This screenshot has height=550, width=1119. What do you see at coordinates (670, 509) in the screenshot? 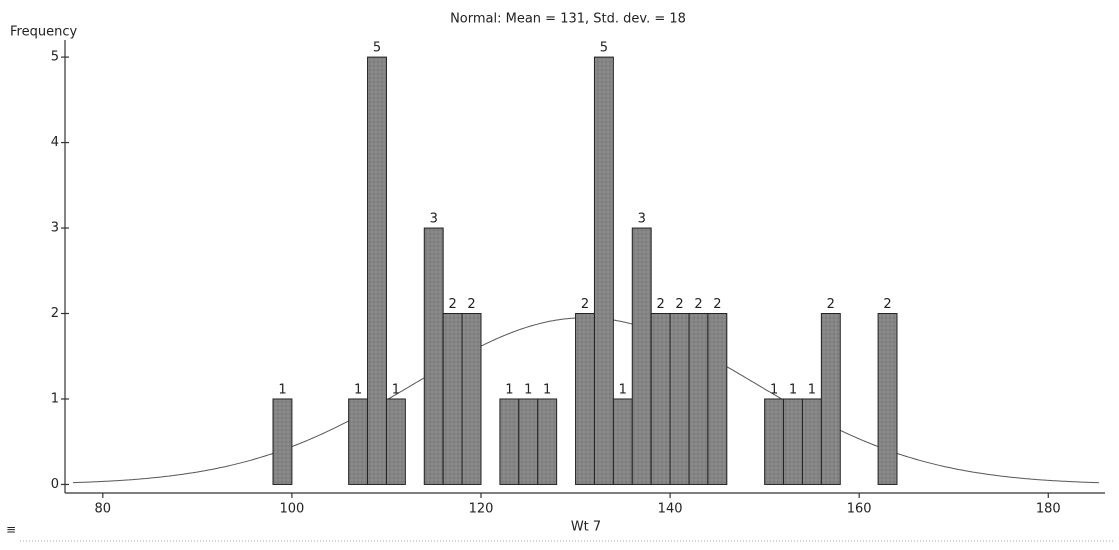
I see `x-tick-label: 140` at bounding box center [670, 509].